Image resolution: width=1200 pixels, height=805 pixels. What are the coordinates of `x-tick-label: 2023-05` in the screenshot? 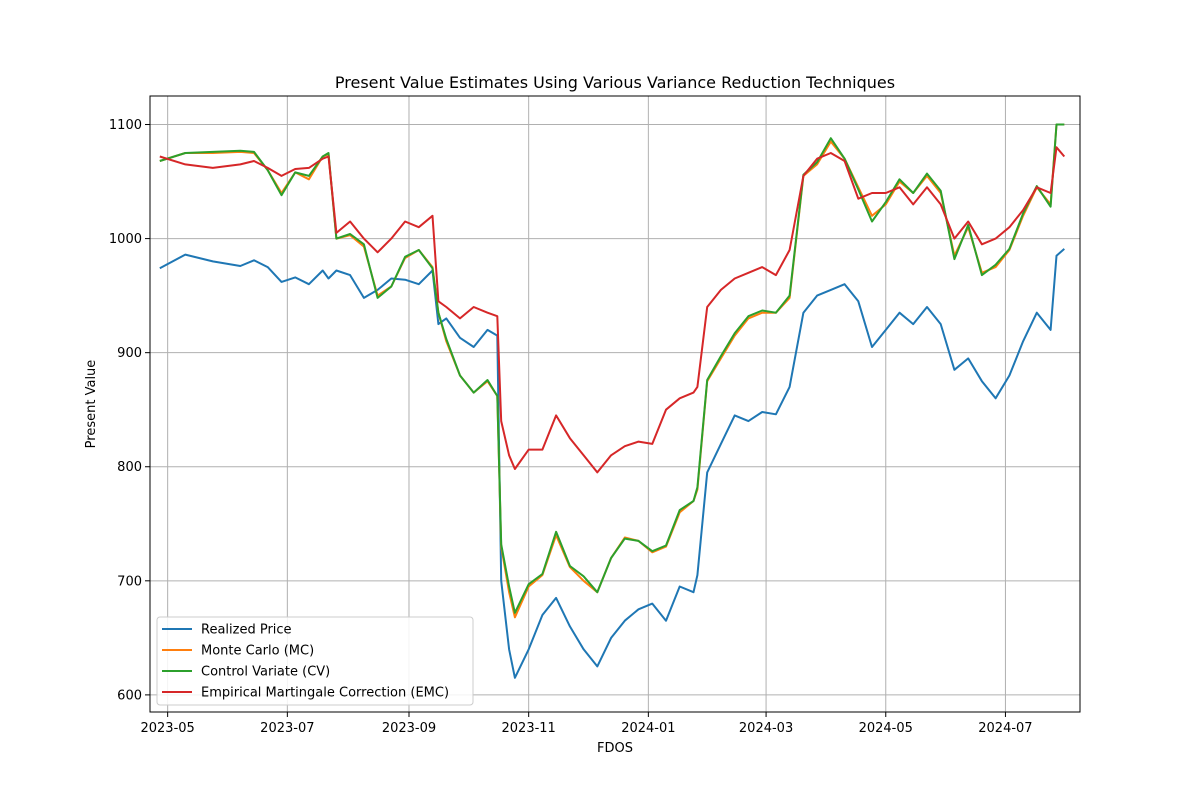 It's located at (167, 728).